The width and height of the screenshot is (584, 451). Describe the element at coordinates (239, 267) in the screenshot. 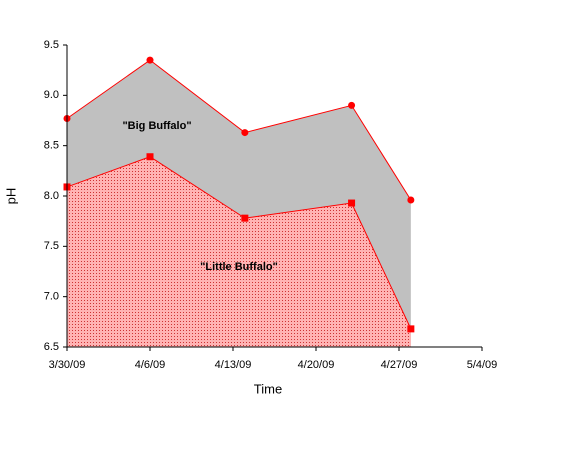

I see `annotation: "Little Buffalo"` at that location.